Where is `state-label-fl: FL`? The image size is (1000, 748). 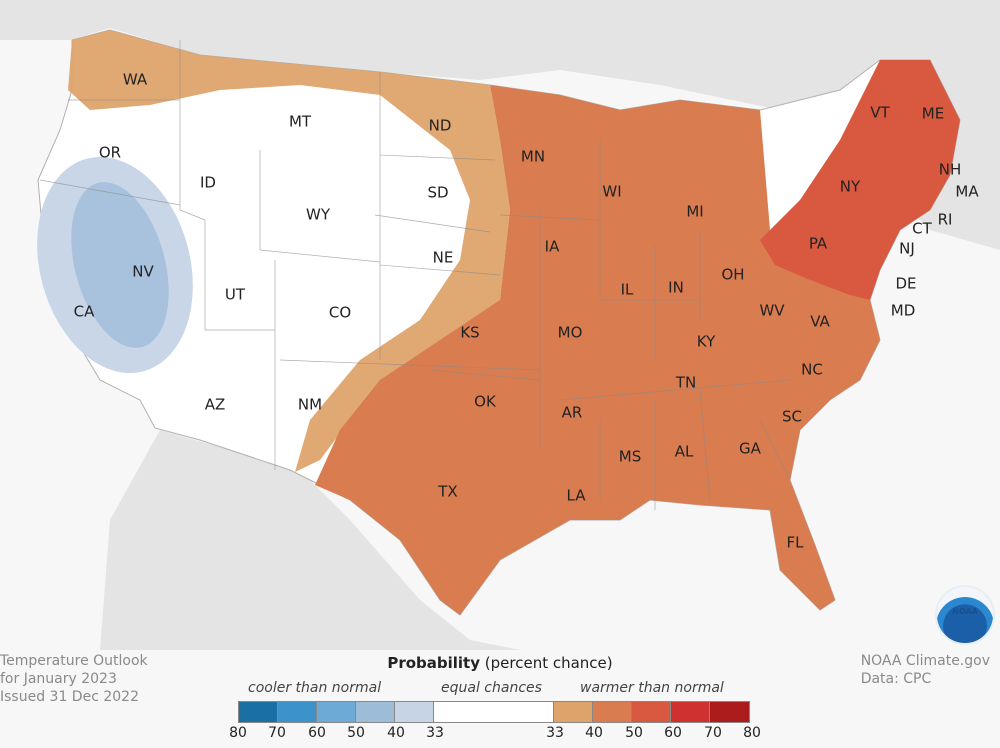 state-label-fl: FL is located at coordinates (796, 543).